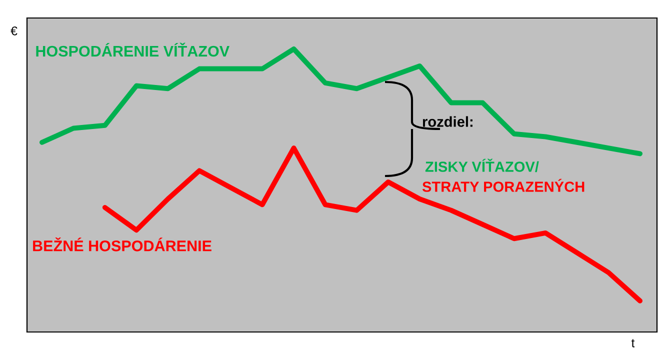 The height and width of the screenshot is (354, 671). What do you see at coordinates (122, 244) in the screenshot?
I see `series-label: BEŽNÉ HOSPODÁRENIE` at bounding box center [122, 244].